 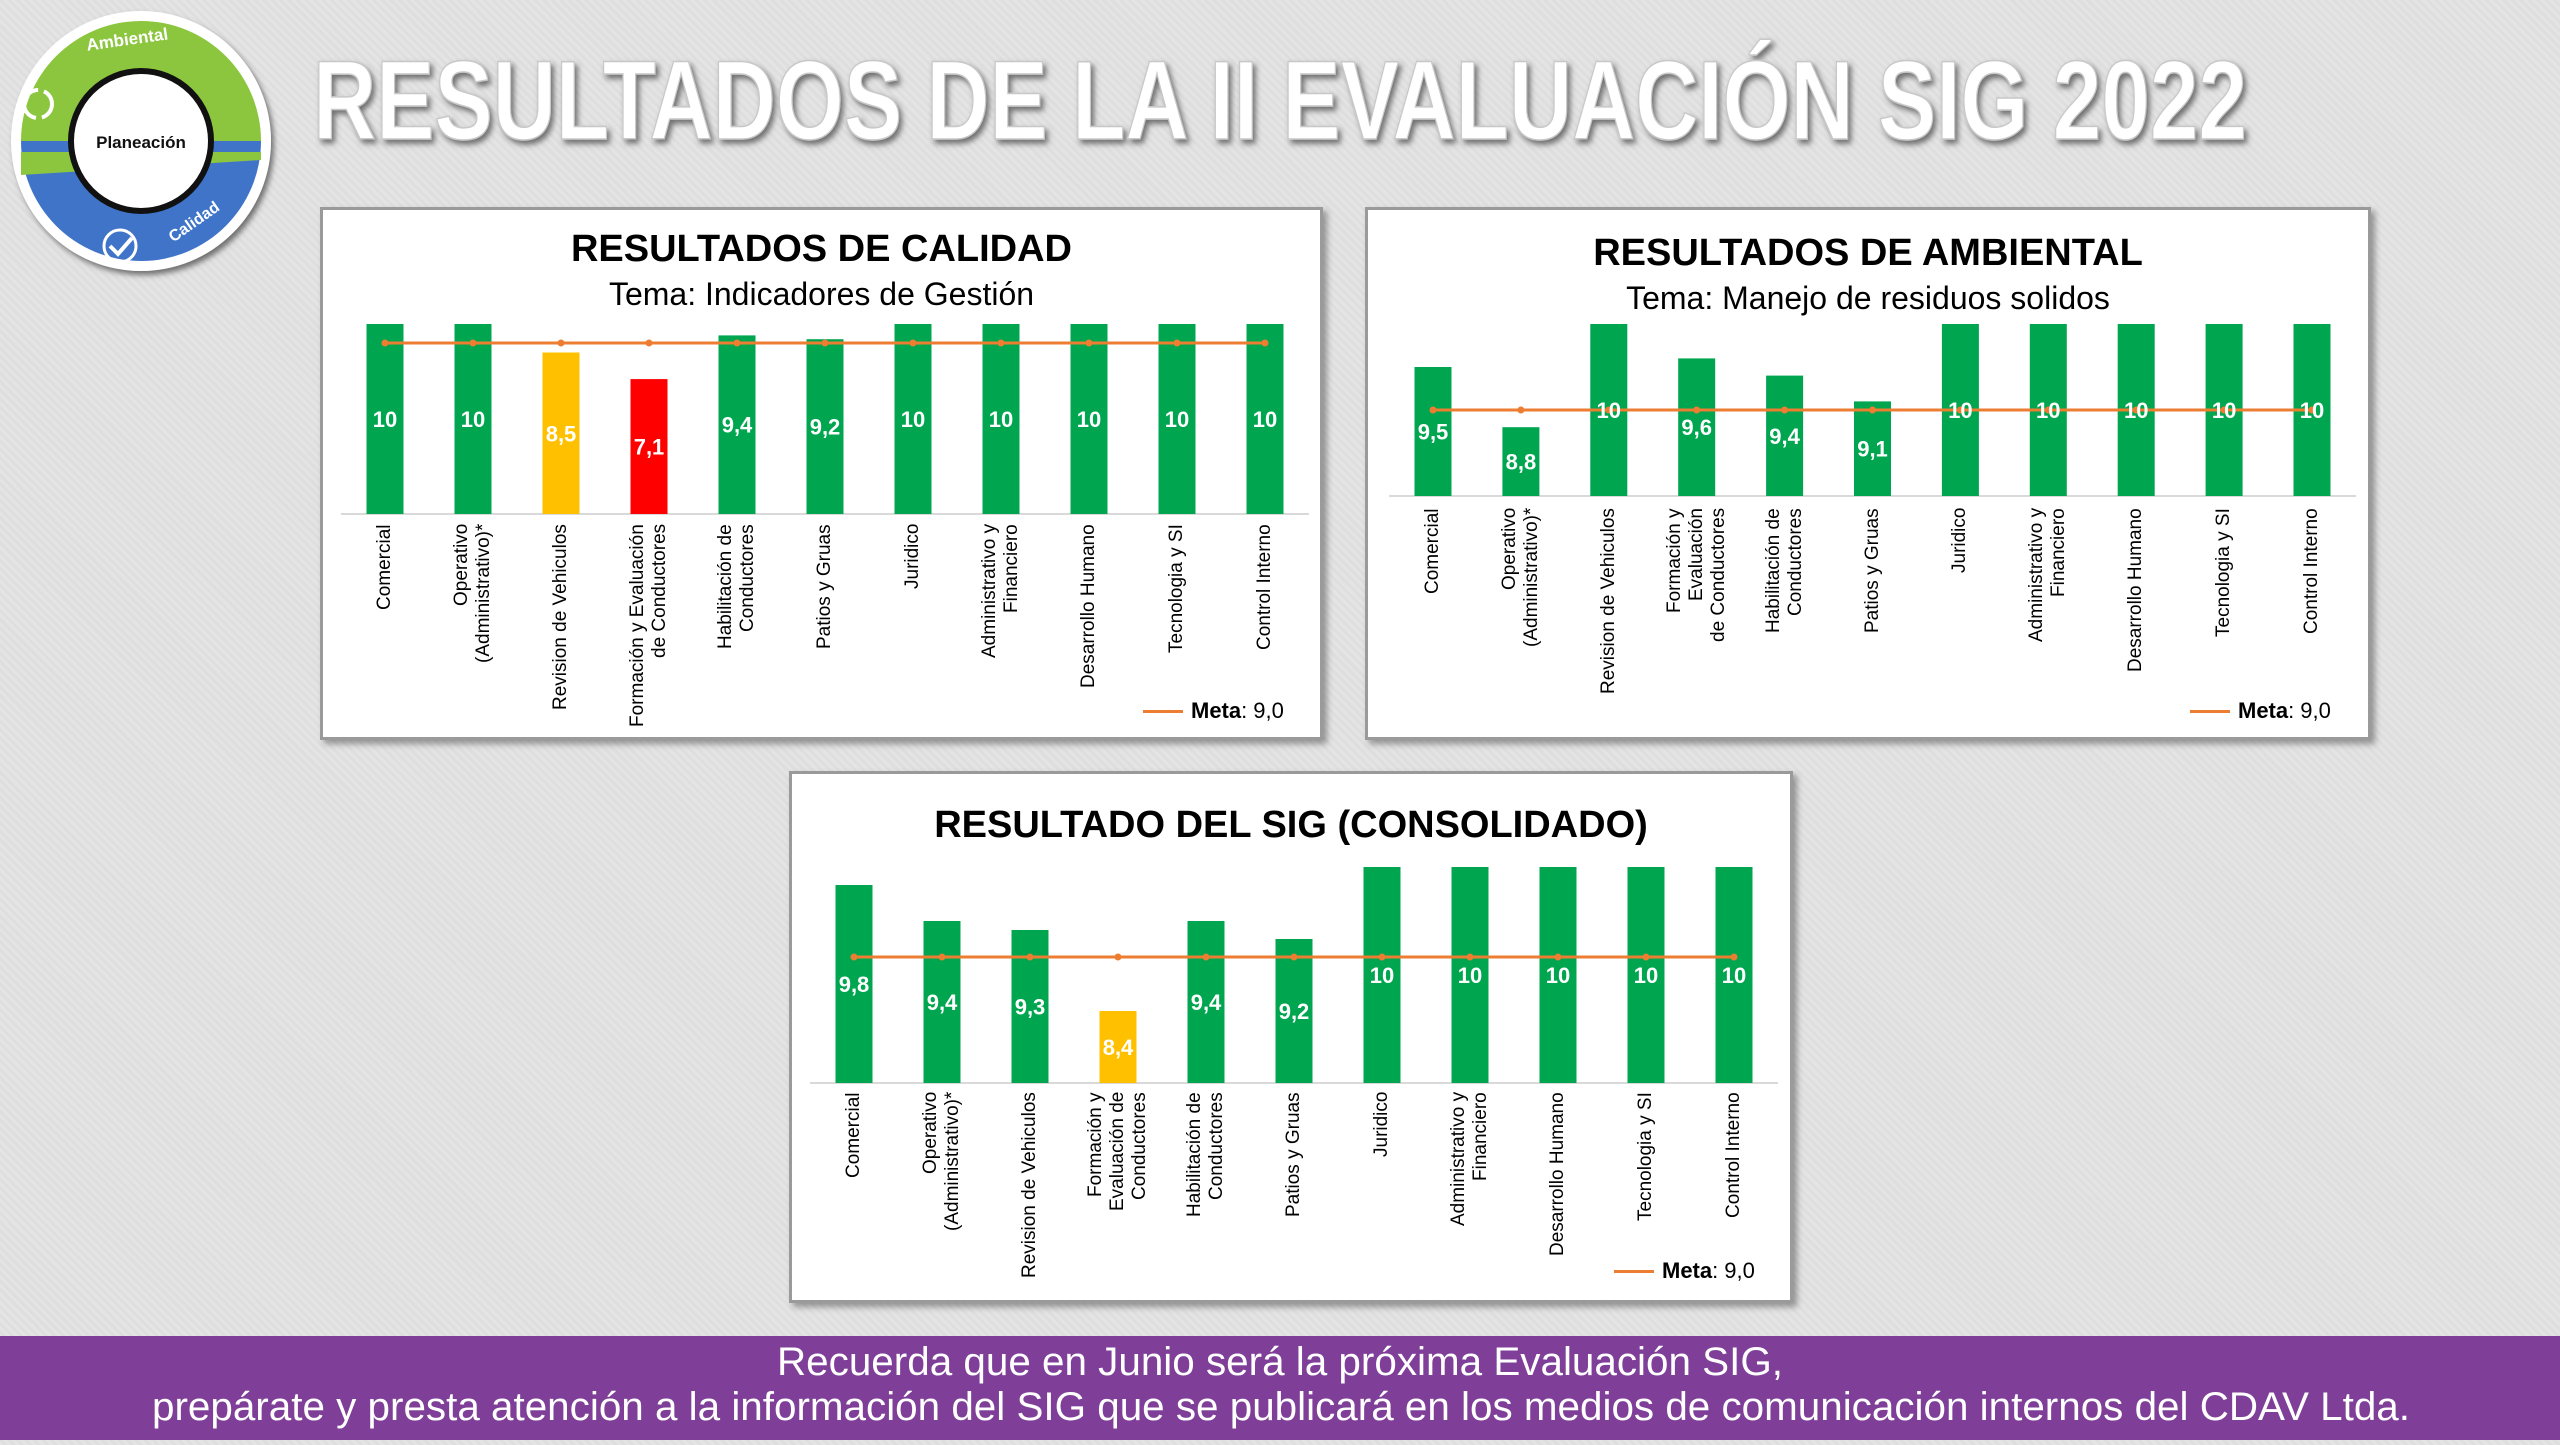 What do you see at coordinates (561, 433) in the screenshot?
I see `data-label: 8,5` at bounding box center [561, 433].